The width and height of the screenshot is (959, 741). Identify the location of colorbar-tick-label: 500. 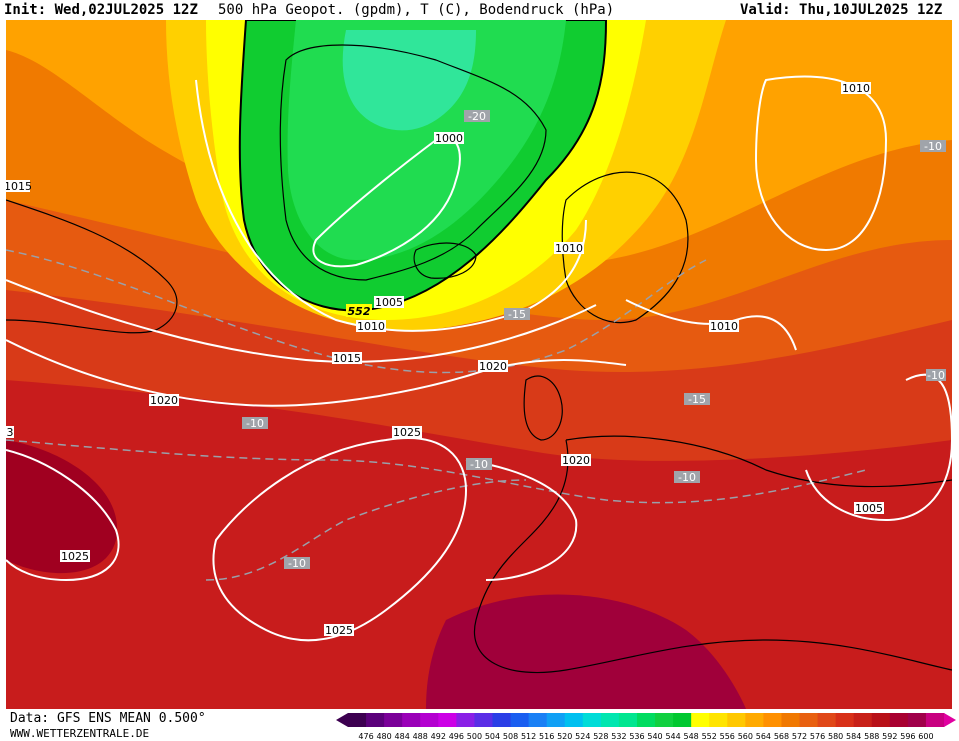
(474, 736).